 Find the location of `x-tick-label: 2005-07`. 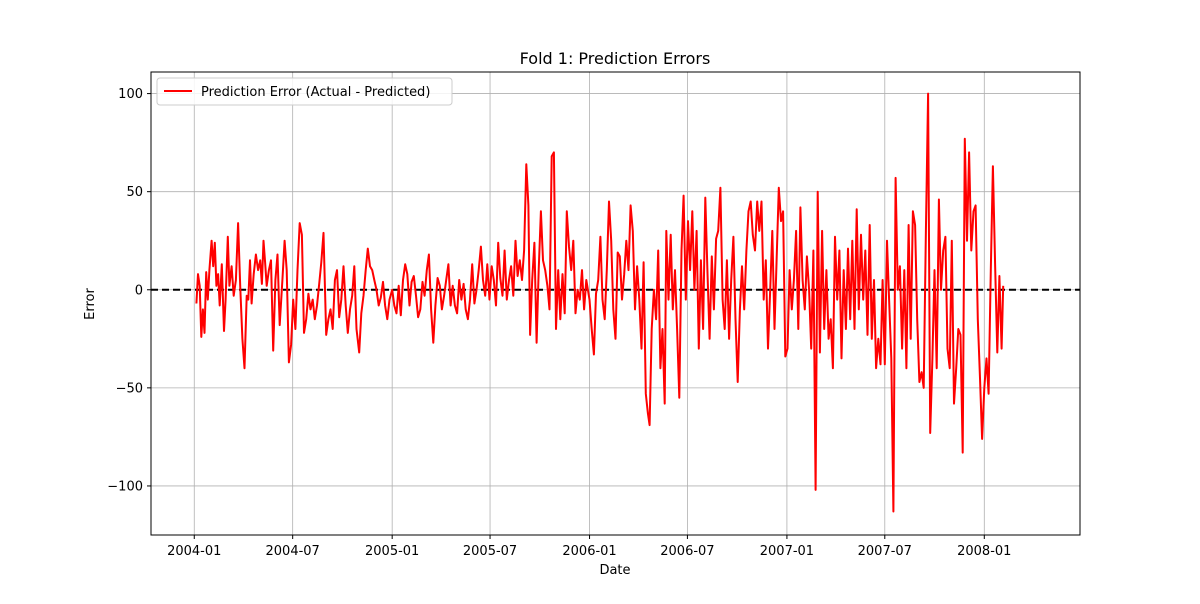

x-tick-label: 2005-07 is located at coordinates (490, 551).